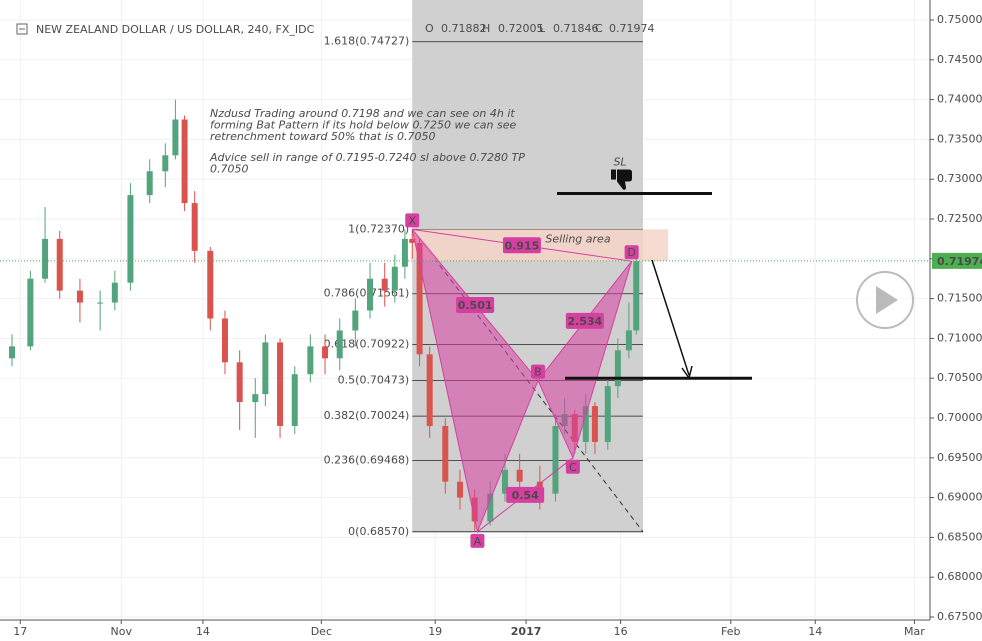 The image size is (982, 641). What do you see at coordinates (322, 136) in the screenshot?
I see `note-text: retrenchment toward 50% that is 0.7050` at bounding box center [322, 136].